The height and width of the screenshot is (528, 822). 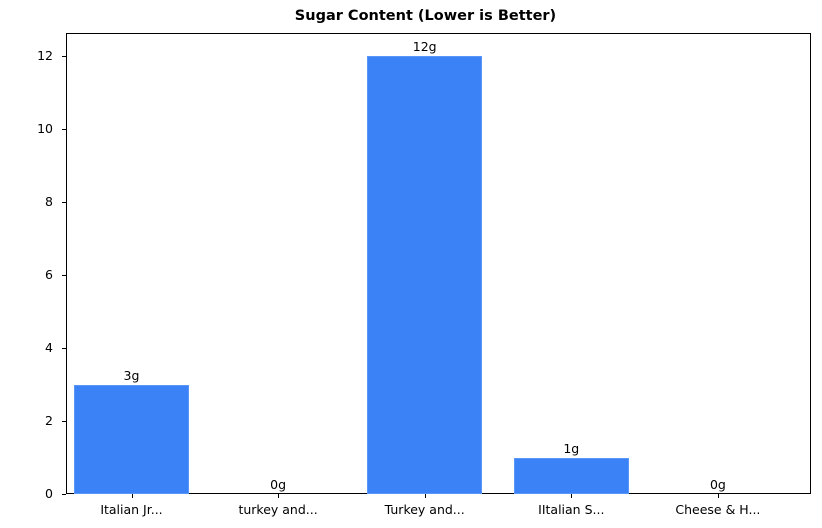 I want to click on y-tick: 12, so click(x=33, y=59).